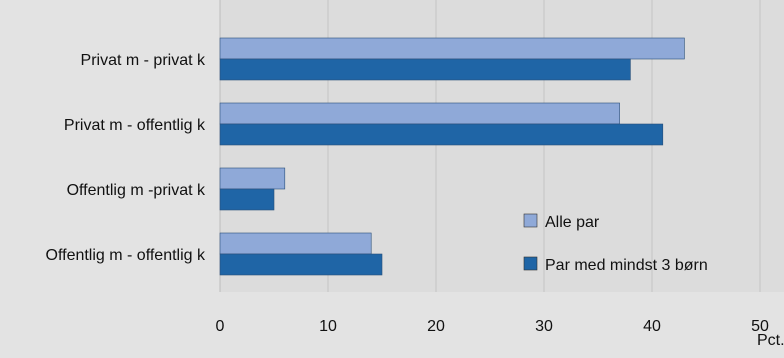  I want to click on legend-label-alle-par: Alle par, so click(572, 222).